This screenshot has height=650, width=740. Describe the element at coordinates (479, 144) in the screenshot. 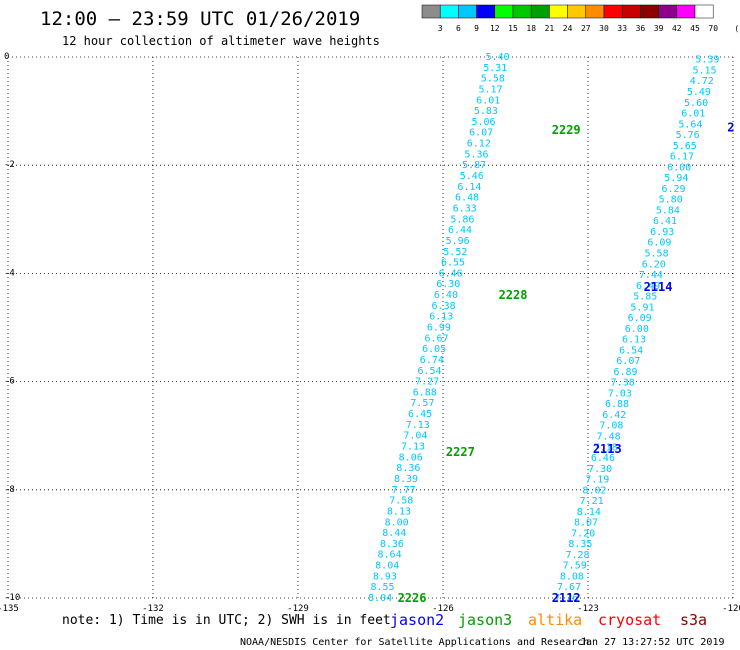

I see `wave-height-value: 6.12` at that location.